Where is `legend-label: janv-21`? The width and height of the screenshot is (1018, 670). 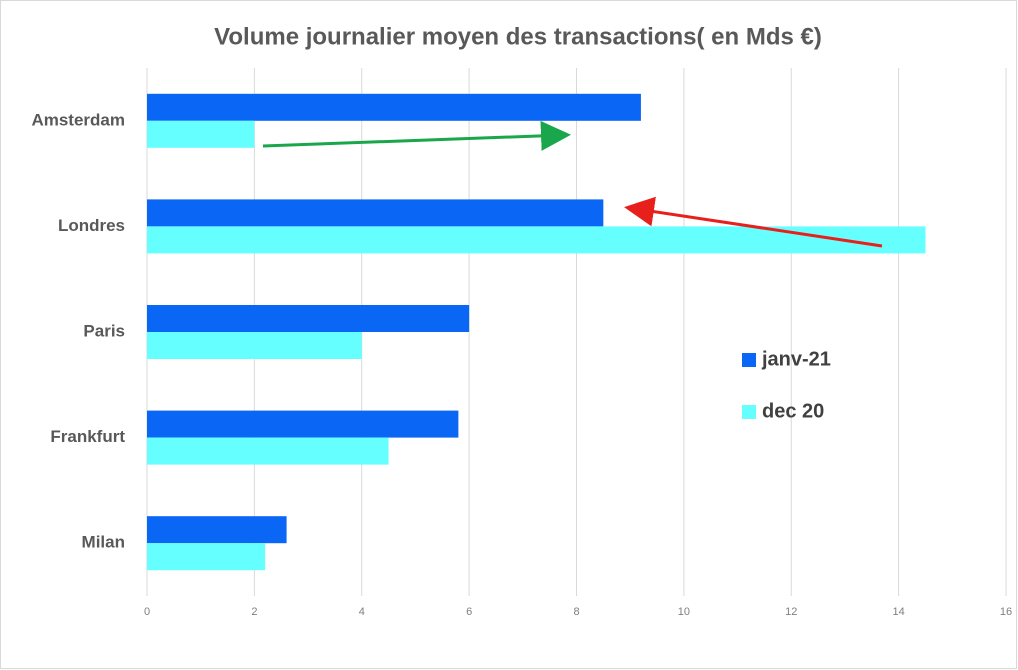
legend-label: janv-21 is located at coordinates (796, 359).